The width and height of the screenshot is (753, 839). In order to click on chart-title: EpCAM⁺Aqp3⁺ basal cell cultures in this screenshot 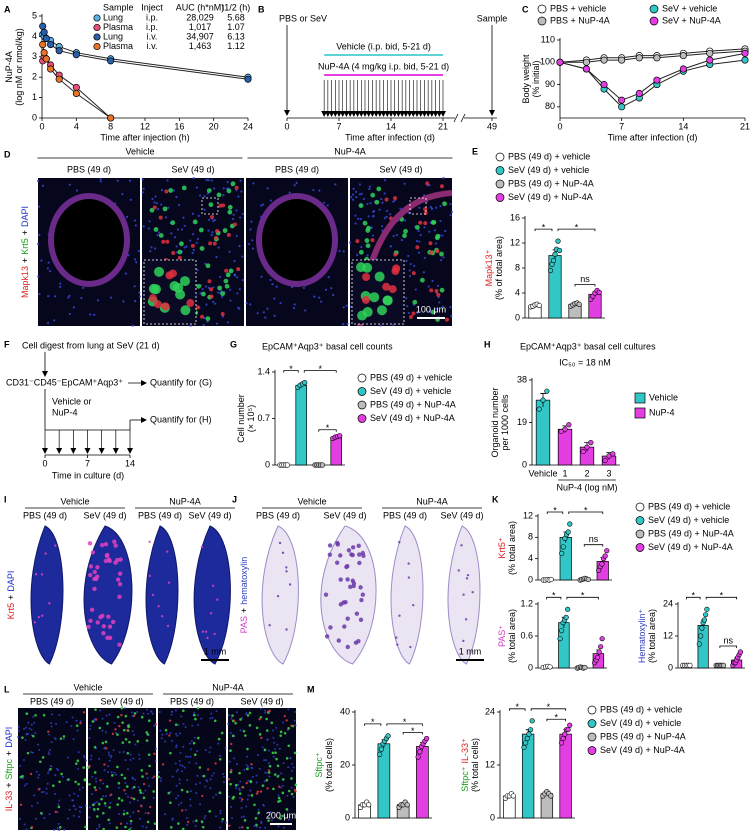, I will do `click(588, 346)`.